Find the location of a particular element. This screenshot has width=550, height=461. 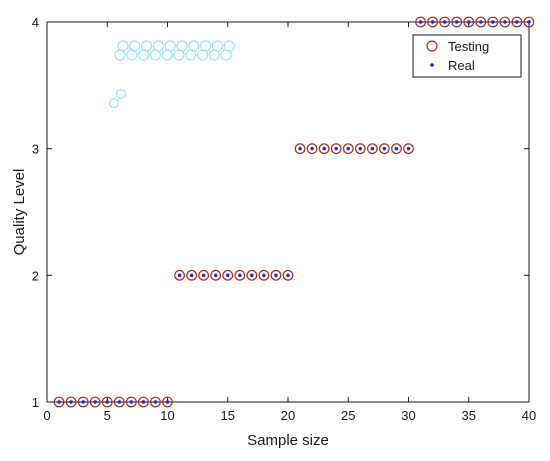

legend: Testing Real is located at coordinates (467, 56).